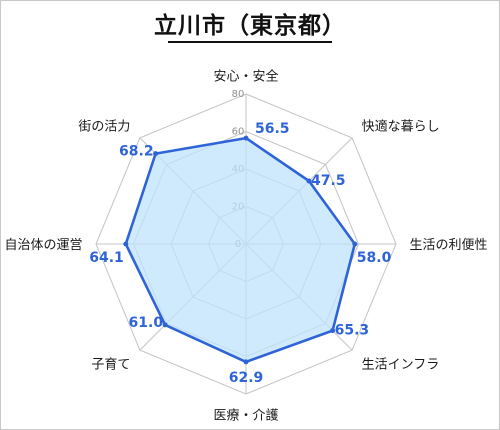  Describe the element at coordinates (401, 365) in the screenshot. I see `category-label-3: 生活インフラ` at that location.